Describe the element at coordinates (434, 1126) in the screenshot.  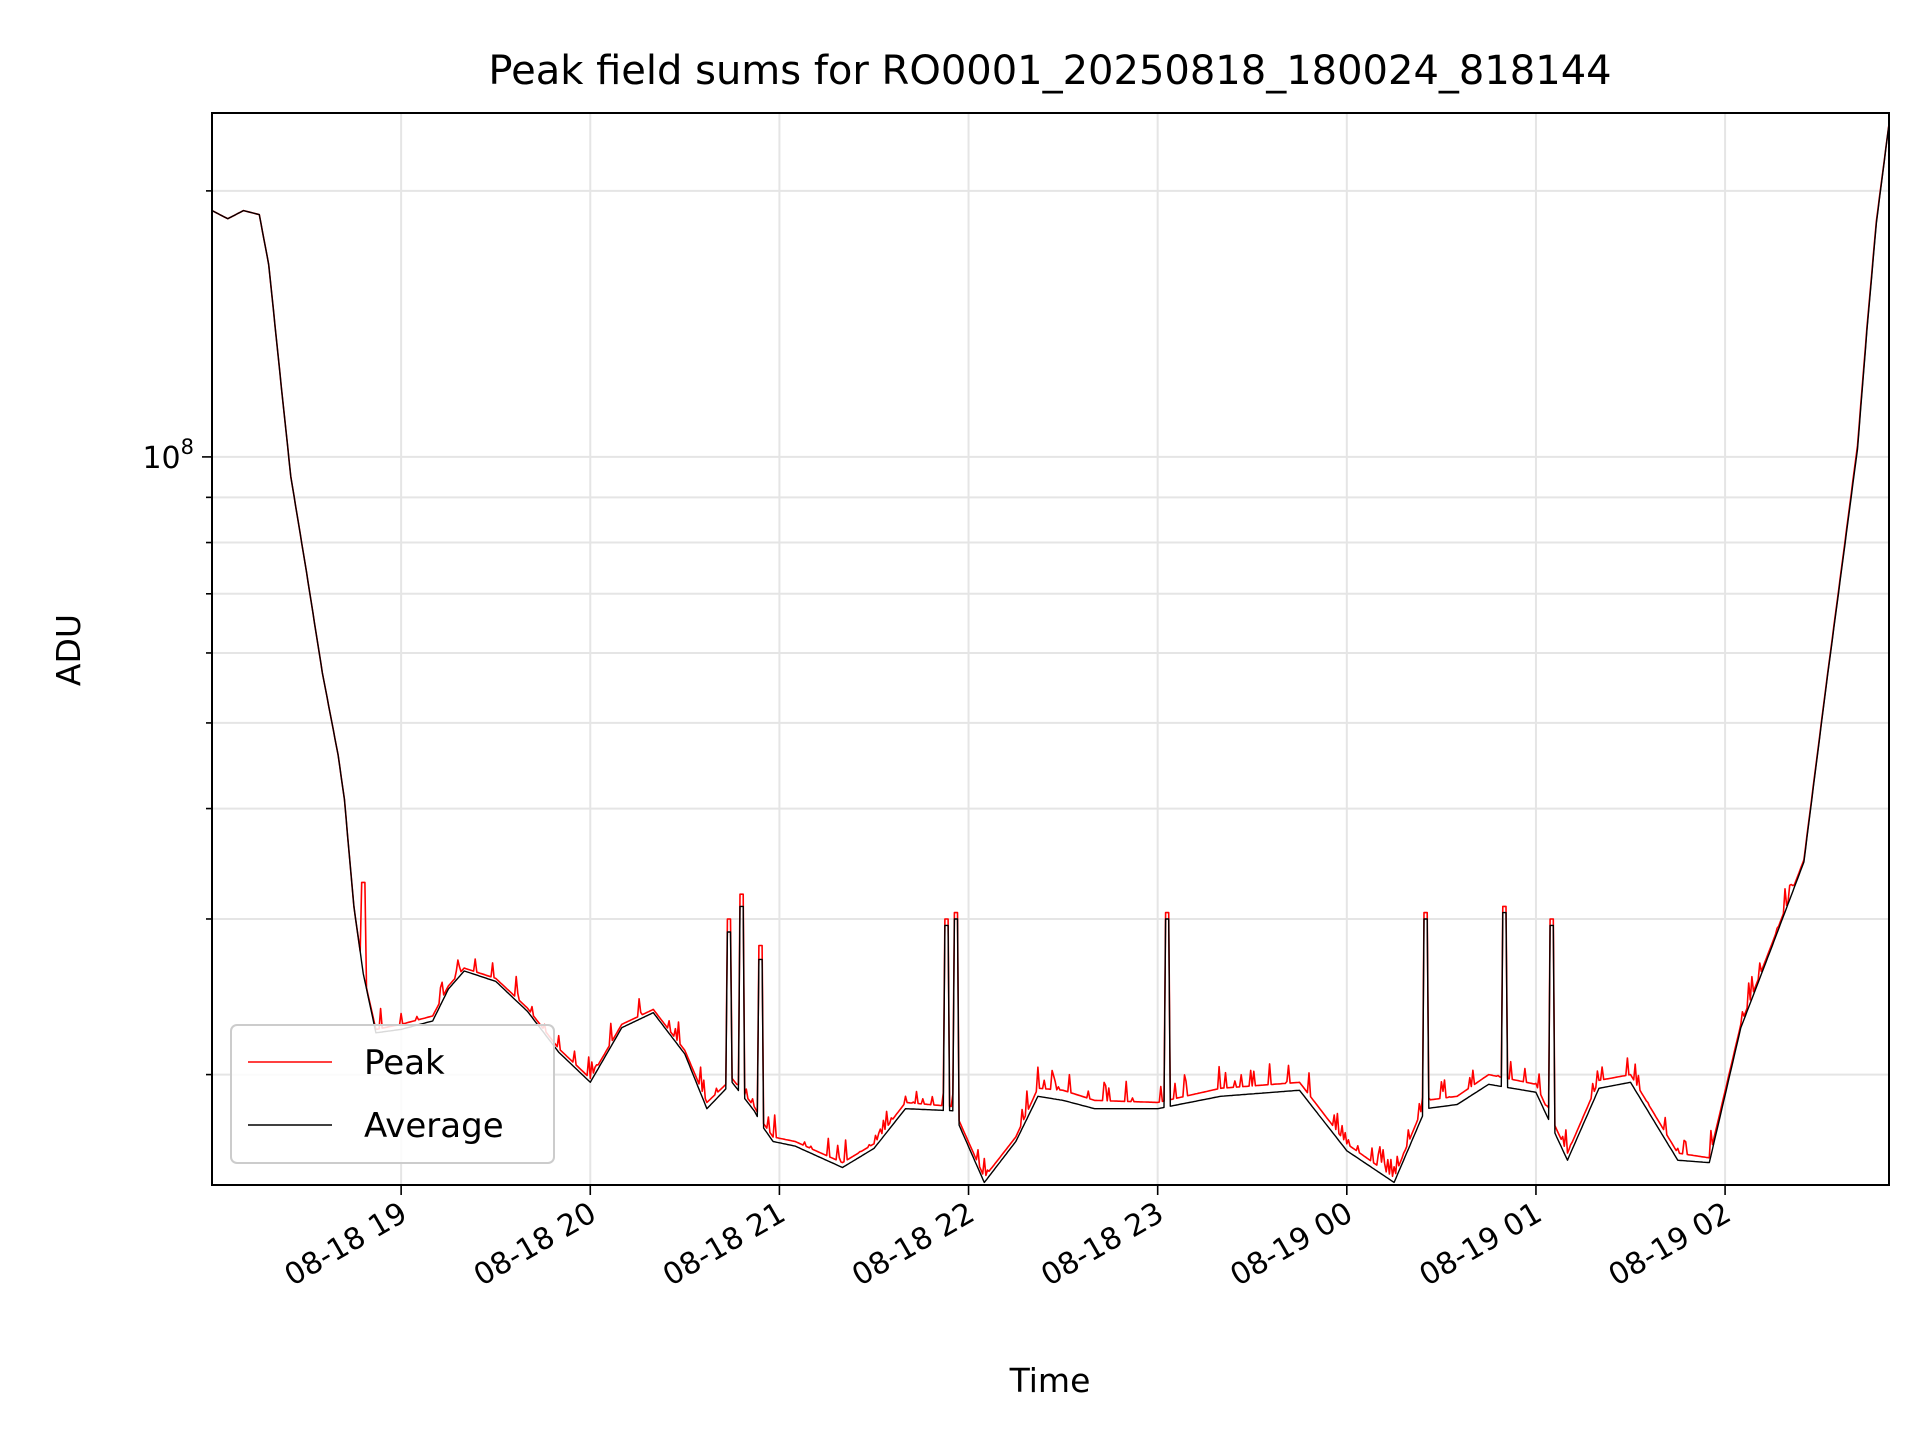
I see `legend-label-average: Average` at that location.